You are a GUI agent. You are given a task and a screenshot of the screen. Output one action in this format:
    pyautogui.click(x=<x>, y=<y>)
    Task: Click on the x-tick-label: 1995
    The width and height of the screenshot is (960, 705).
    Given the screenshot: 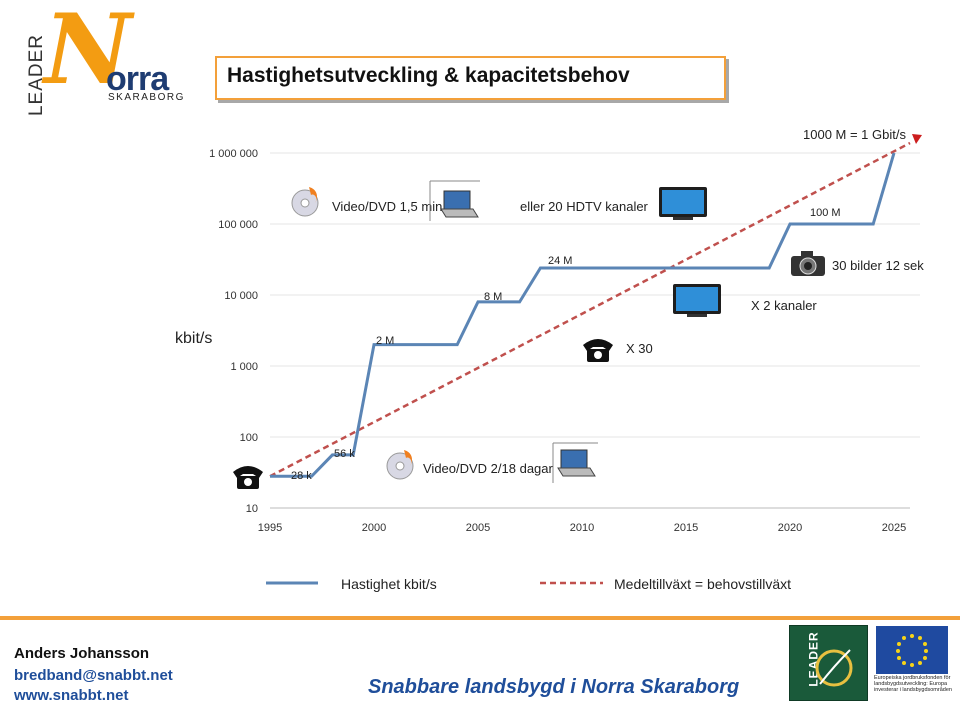 What is the action you would take?
    pyautogui.click(x=270, y=528)
    